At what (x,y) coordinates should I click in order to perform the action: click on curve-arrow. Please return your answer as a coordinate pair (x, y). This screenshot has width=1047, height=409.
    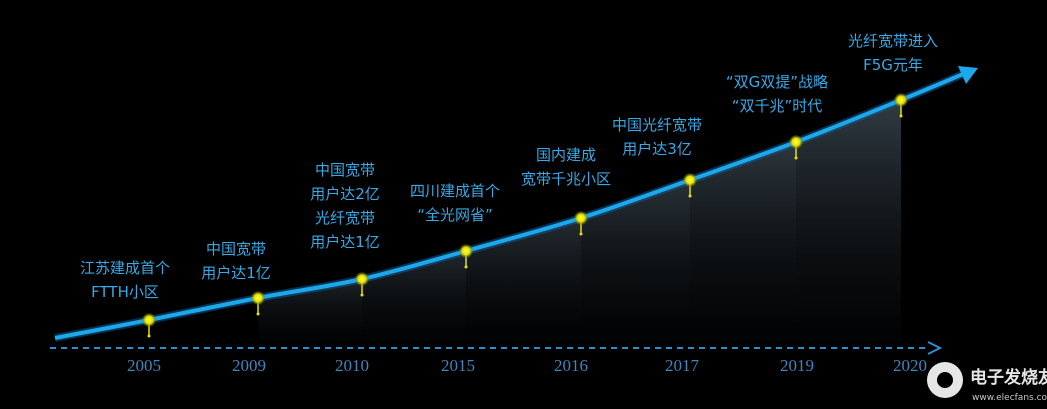
    Looking at the image, I should click on (968, 75).